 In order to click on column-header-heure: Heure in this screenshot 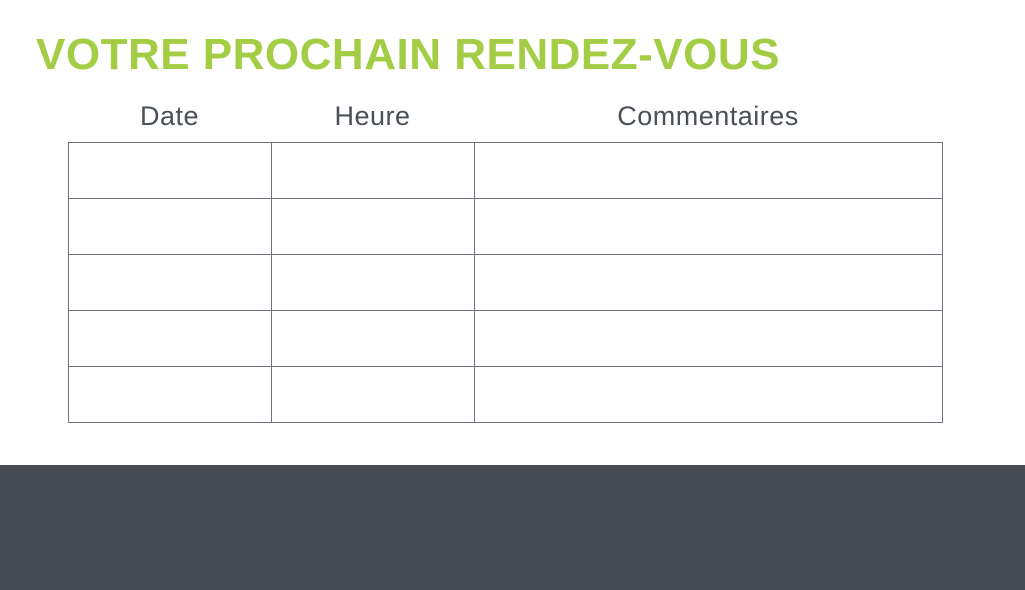, I will do `click(372, 116)`.